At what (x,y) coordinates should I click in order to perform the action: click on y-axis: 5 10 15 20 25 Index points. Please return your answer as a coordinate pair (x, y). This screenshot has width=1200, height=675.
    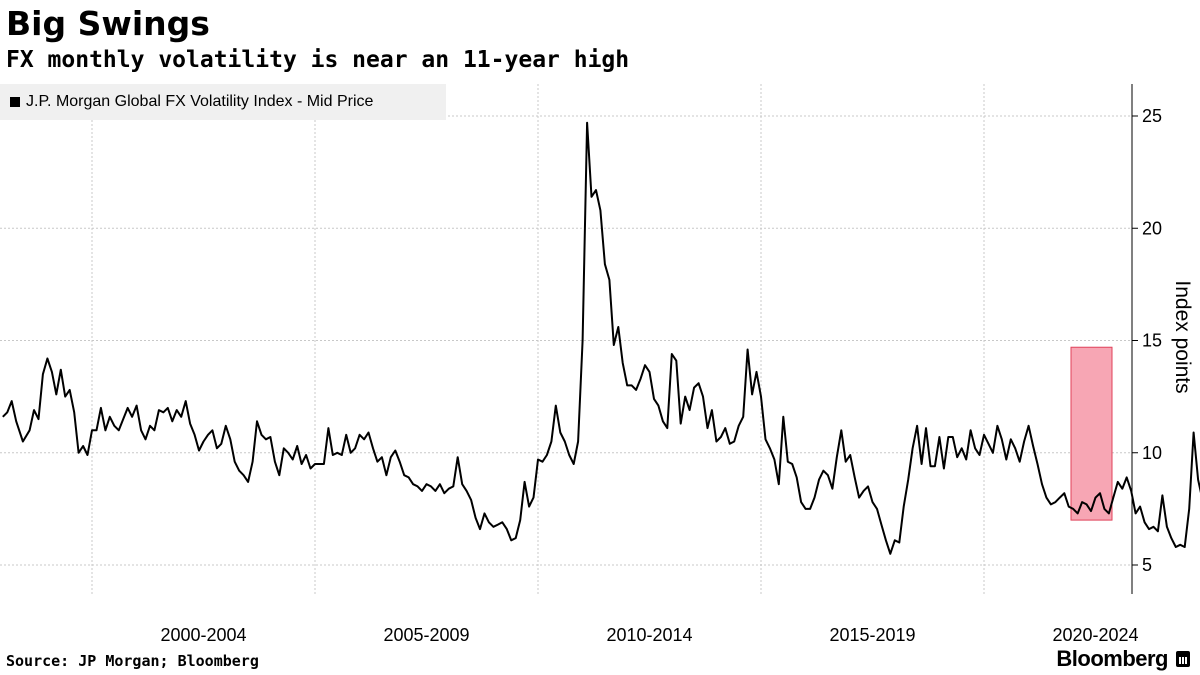
    Looking at the image, I should click on (1162, 339).